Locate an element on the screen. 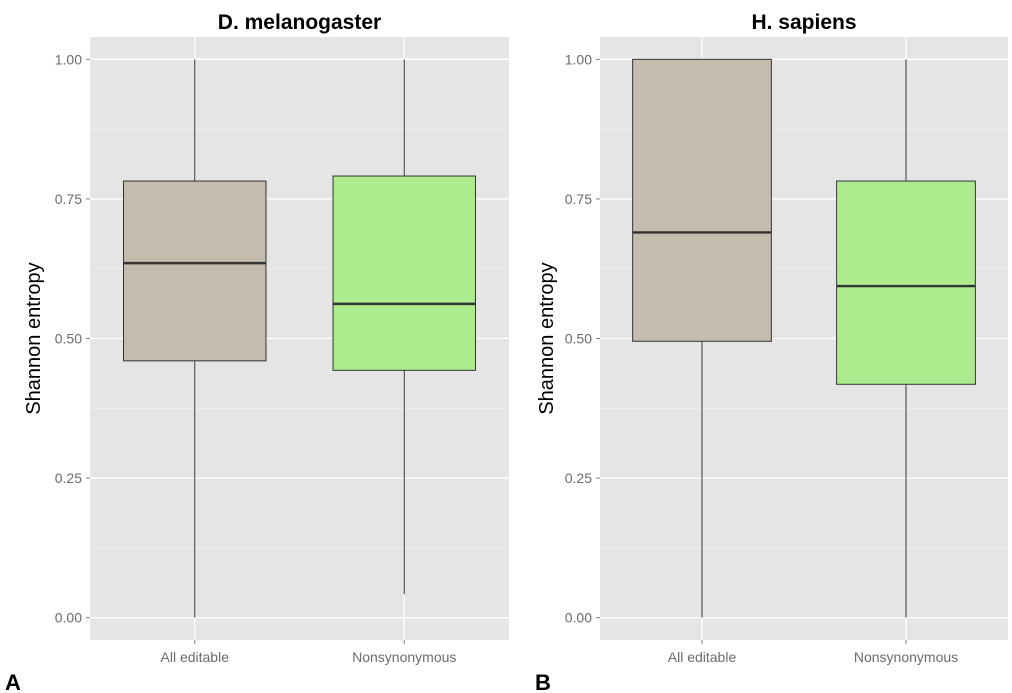 This screenshot has height=693, width=1012. panel-letter: B is located at coordinates (543, 681).